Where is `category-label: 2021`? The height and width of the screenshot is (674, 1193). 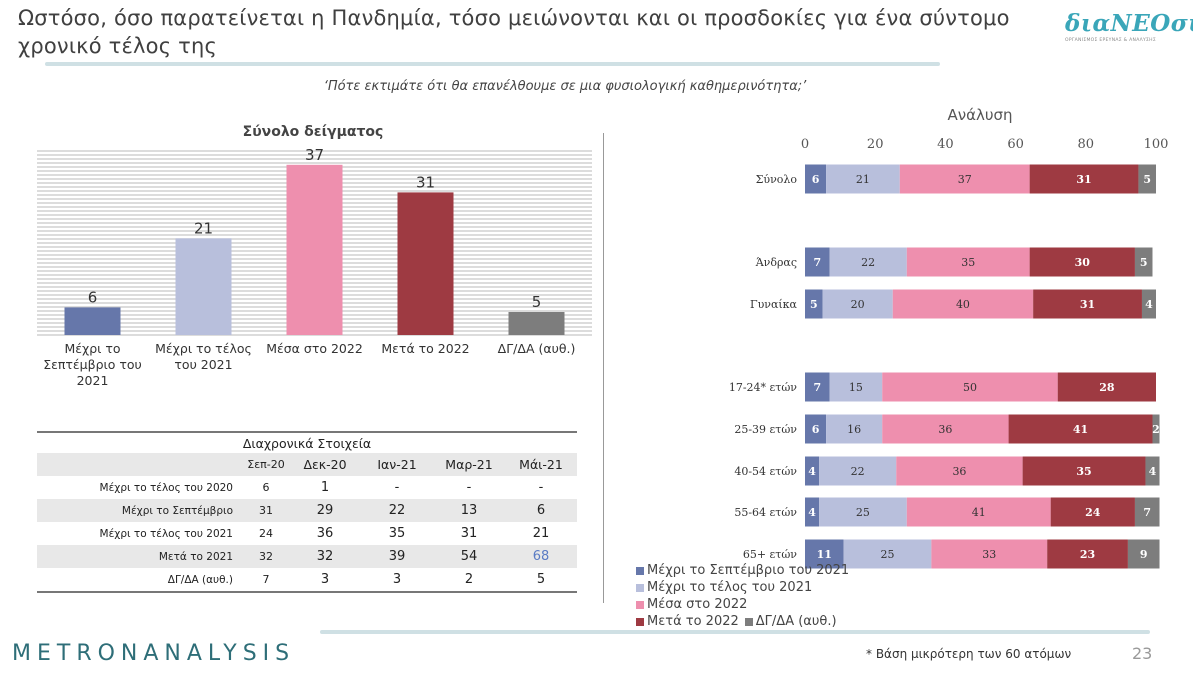
category-label: 2021 is located at coordinates (93, 380).